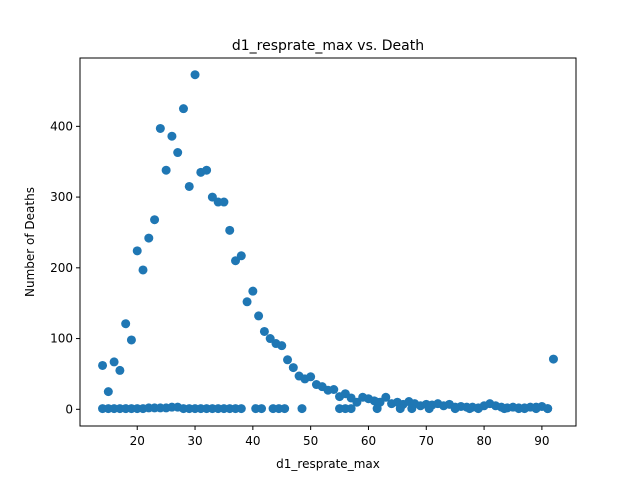 The height and width of the screenshot is (480, 640). What do you see at coordinates (483, 441) in the screenshot?
I see `x-tick-label: 80` at bounding box center [483, 441].